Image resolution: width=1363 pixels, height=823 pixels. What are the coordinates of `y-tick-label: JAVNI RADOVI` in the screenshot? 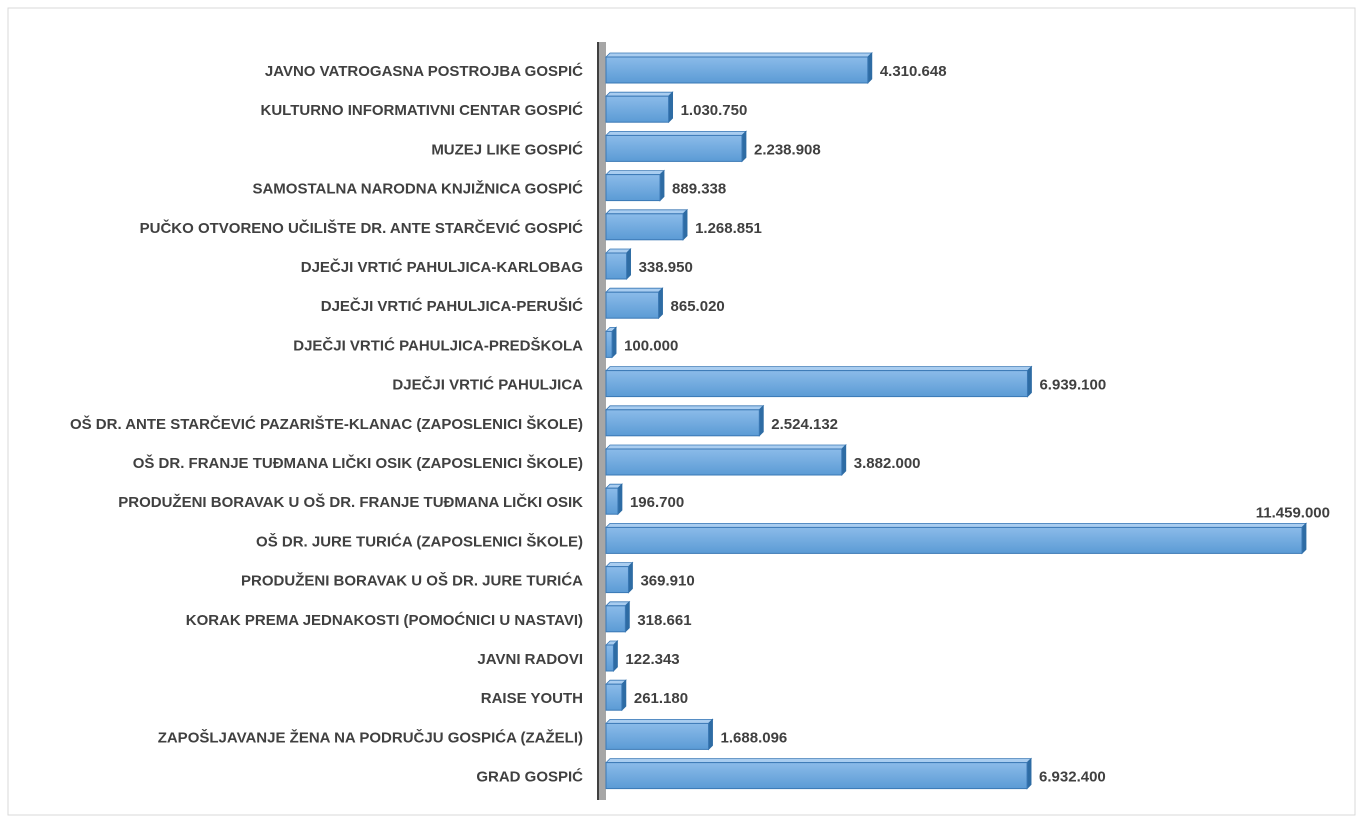 It's located at (530, 659).